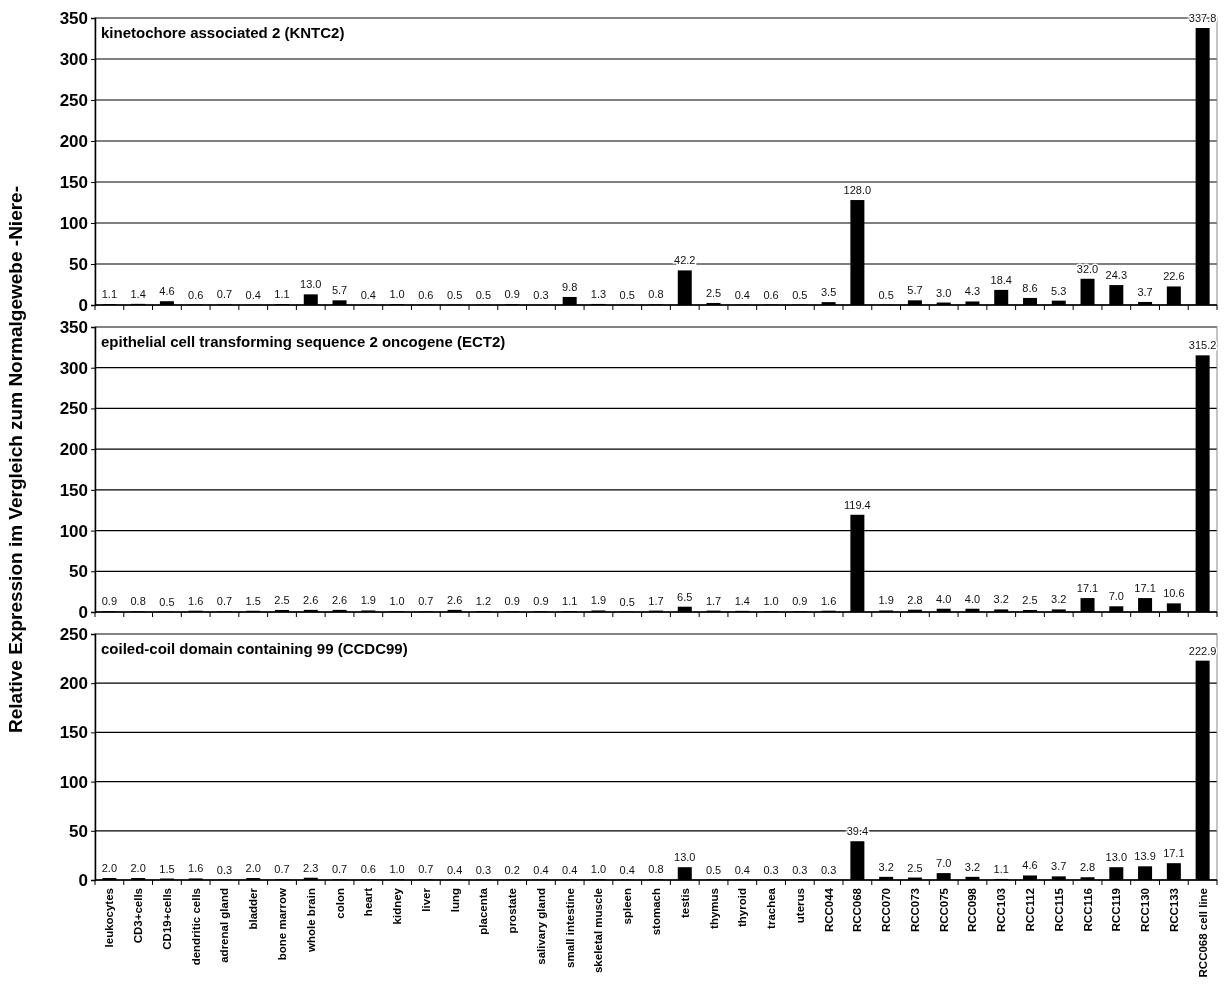 This screenshot has width=1224, height=998. Describe the element at coordinates (1174, 593) in the screenshot. I see `data-label: 10.6` at that location.